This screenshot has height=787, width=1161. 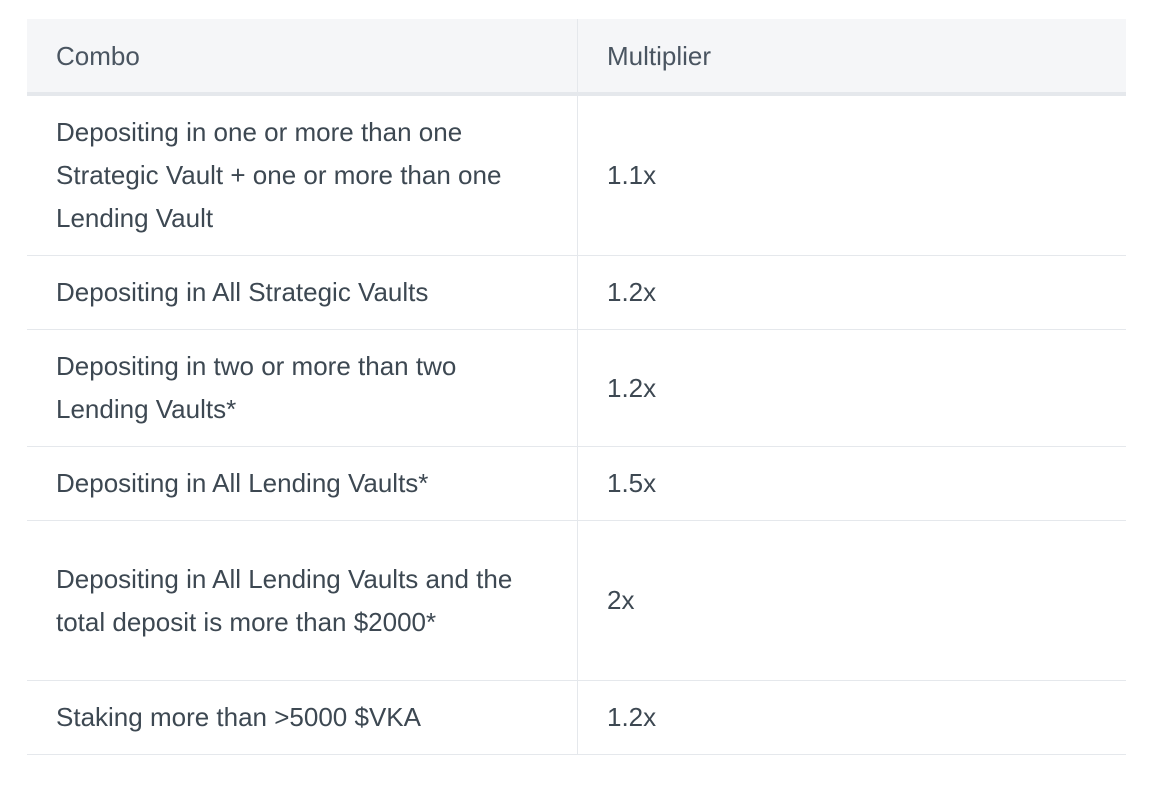 I want to click on table-row: Depositing in All Strategic Vaults 1.2x, so click(x=576, y=292).